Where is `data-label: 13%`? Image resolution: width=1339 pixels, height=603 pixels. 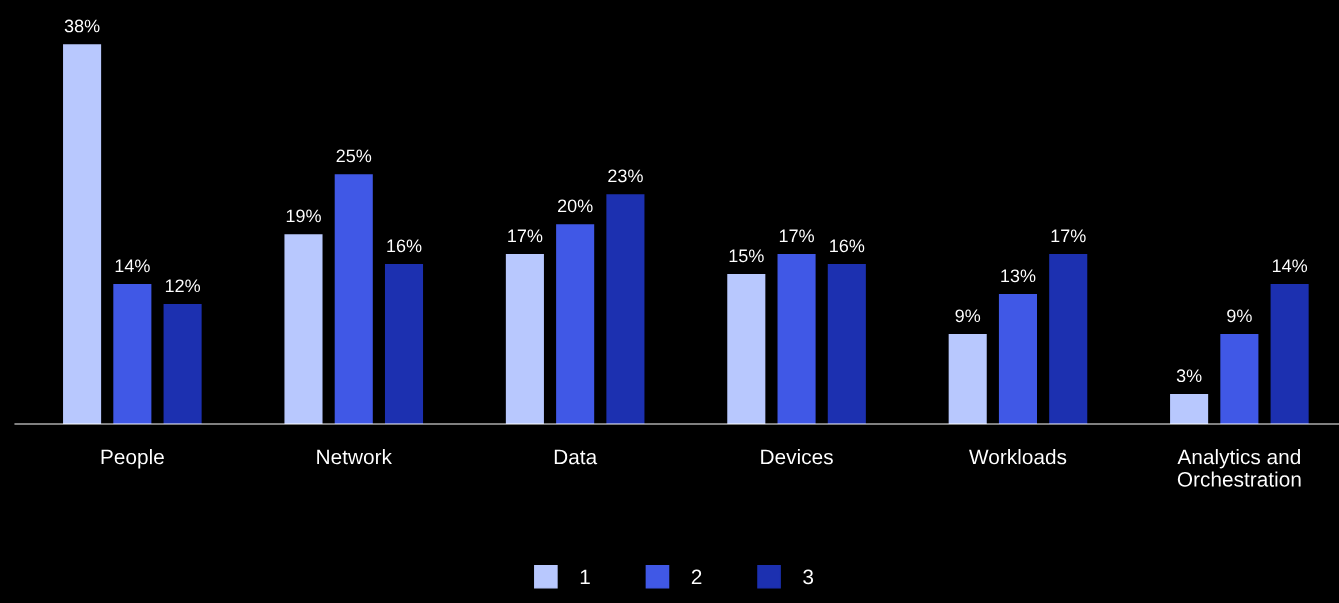
data-label: 13% is located at coordinates (1018, 276).